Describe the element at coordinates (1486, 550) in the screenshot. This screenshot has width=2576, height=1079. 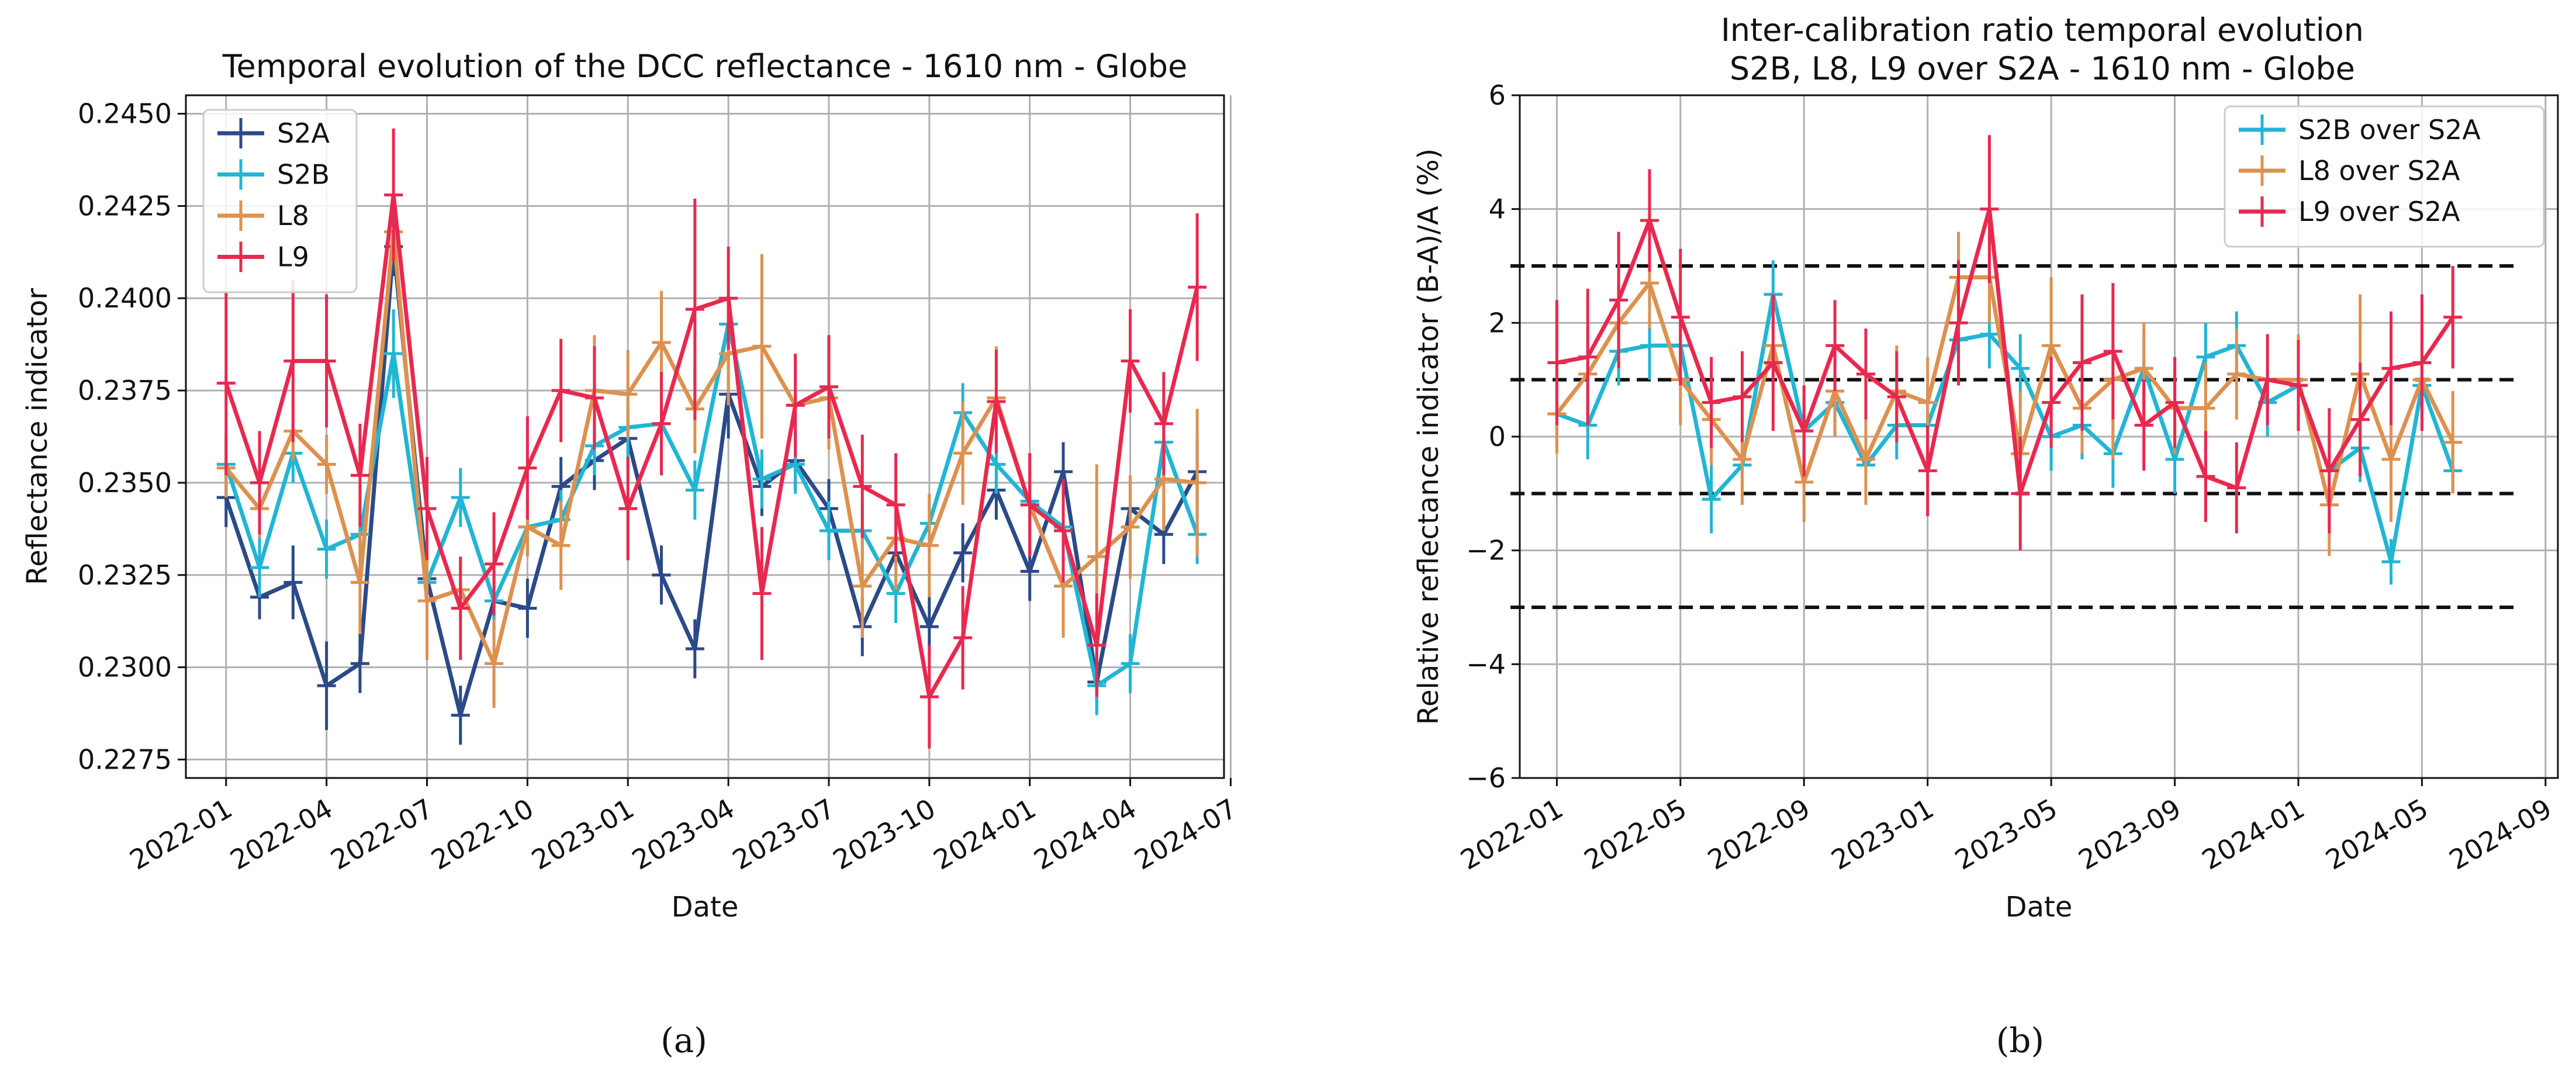
I see `y-tick-label: −2` at that location.